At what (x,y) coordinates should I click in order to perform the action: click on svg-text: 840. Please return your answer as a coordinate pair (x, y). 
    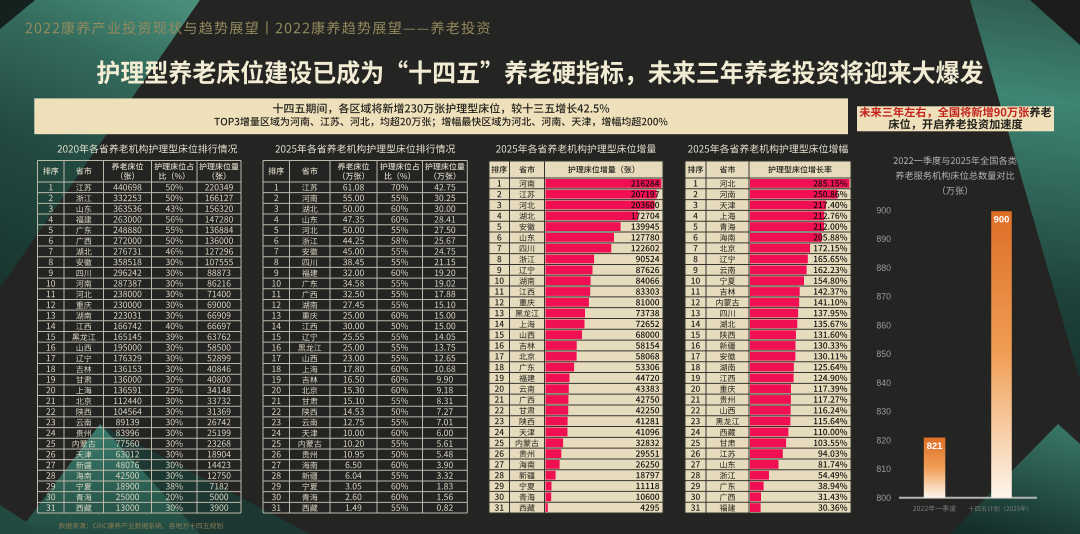
    Looking at the image, I should click on (883, 383).